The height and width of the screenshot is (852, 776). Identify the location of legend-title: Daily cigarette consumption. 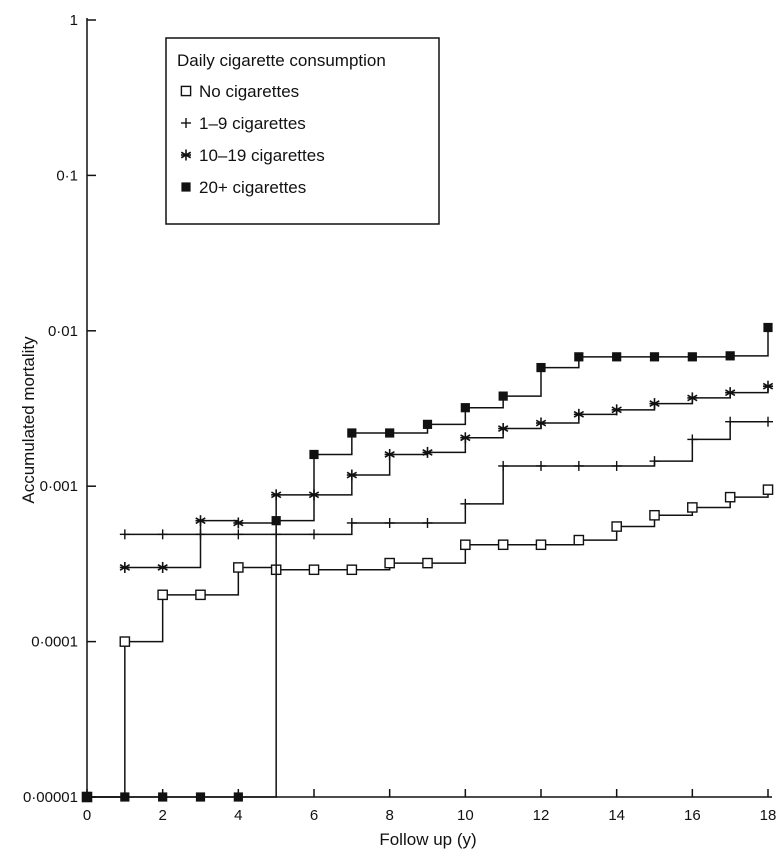
(281, 60).